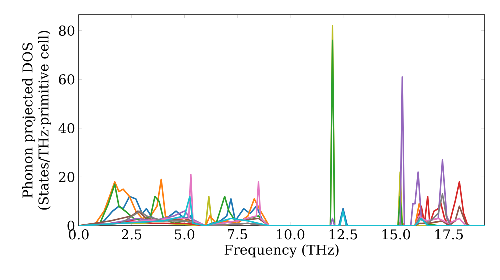  I want to click on x-tick-label: 0.0, so click(79, 235).